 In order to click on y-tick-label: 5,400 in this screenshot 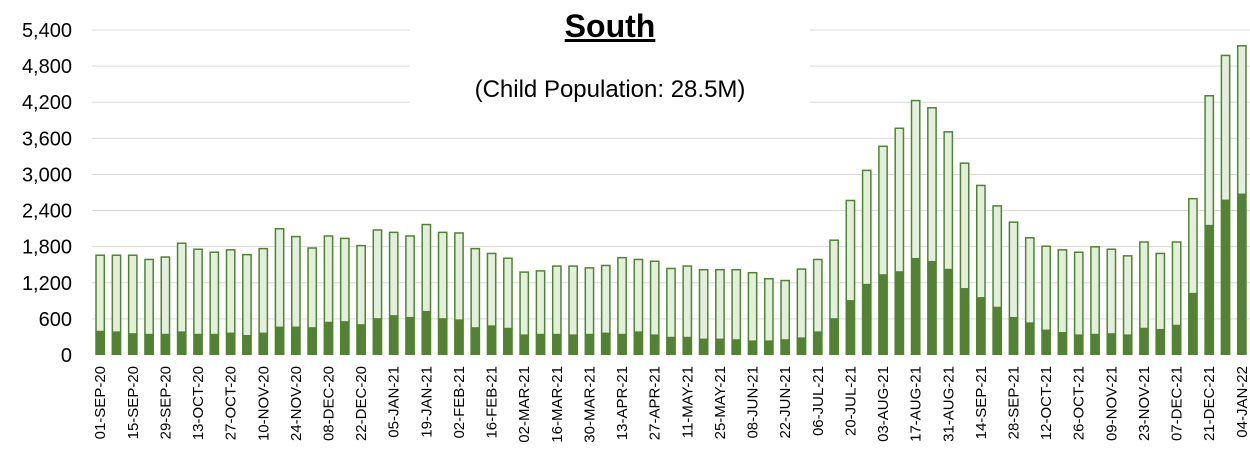, I will do `click(47, 31)`.